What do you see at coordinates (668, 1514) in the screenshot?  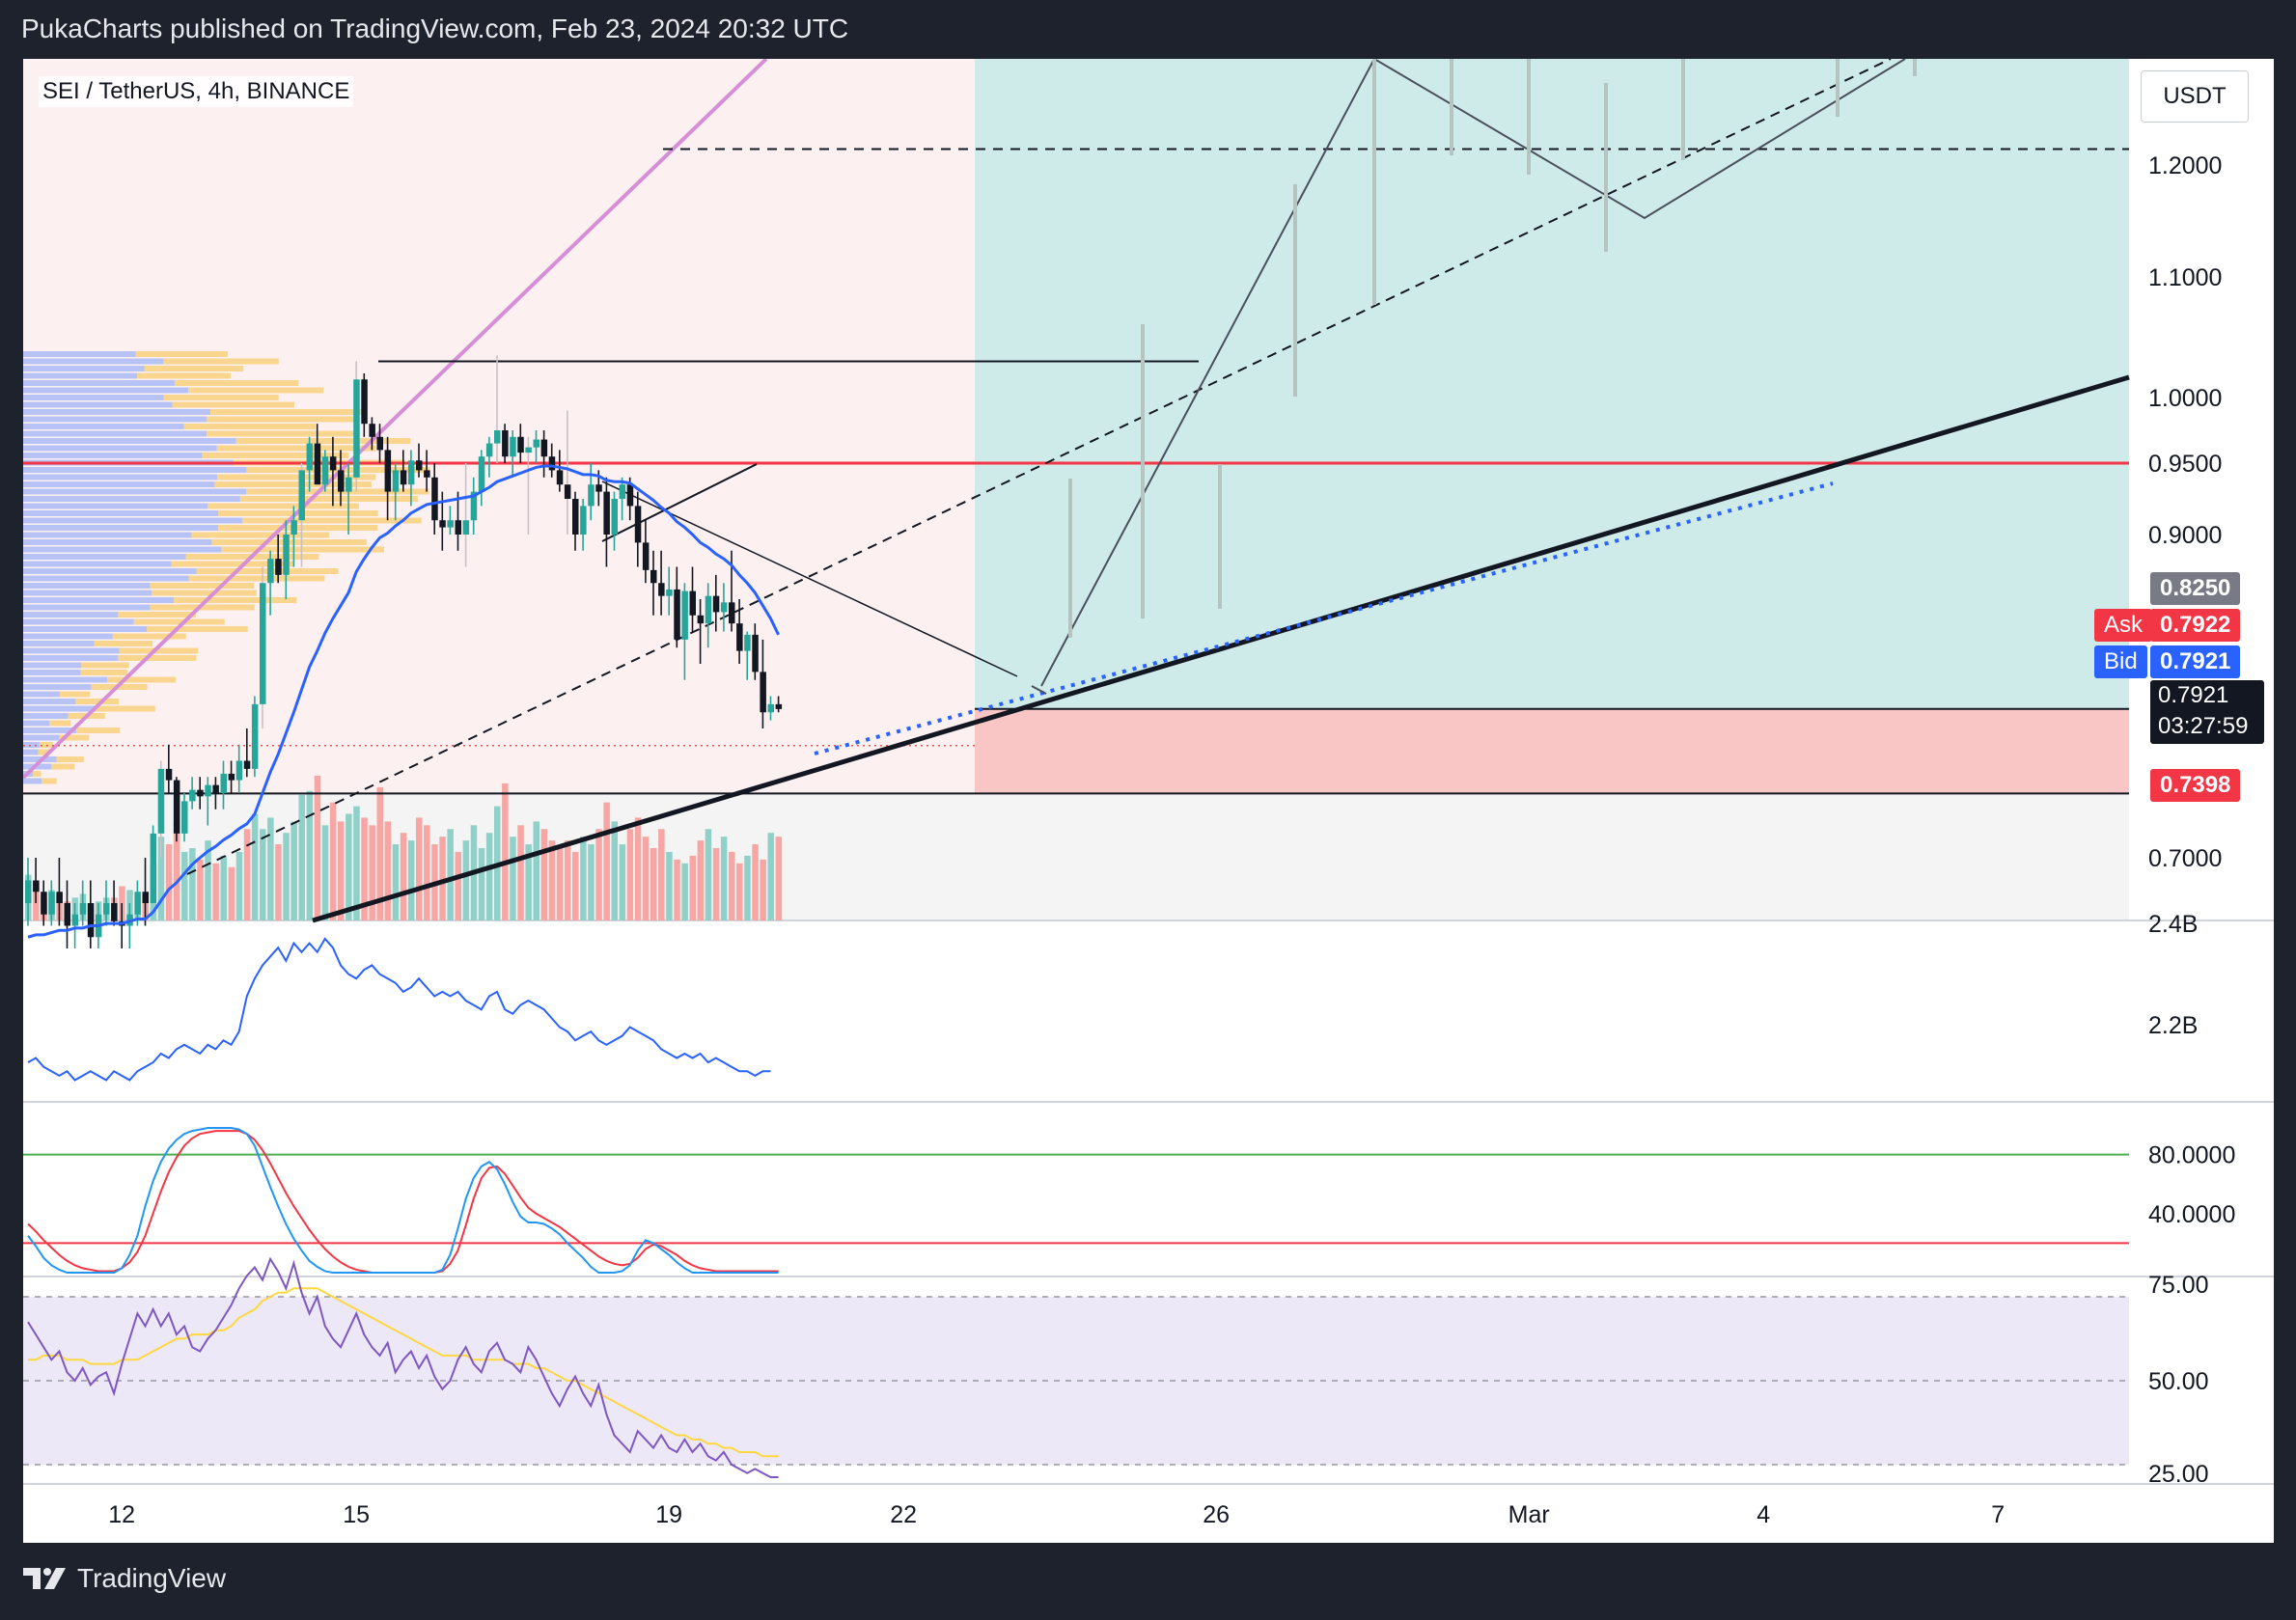 I see `time-axis-label: 19` at bounding box center [668, 1514].